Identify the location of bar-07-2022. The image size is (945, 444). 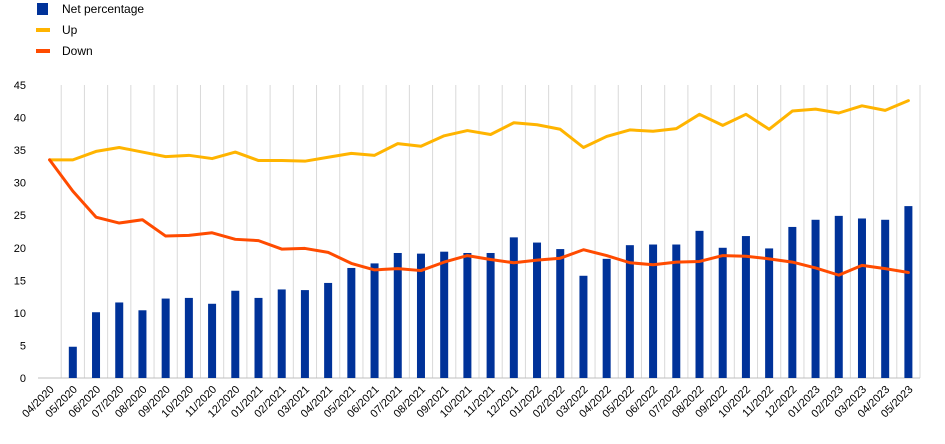
(676, 311).